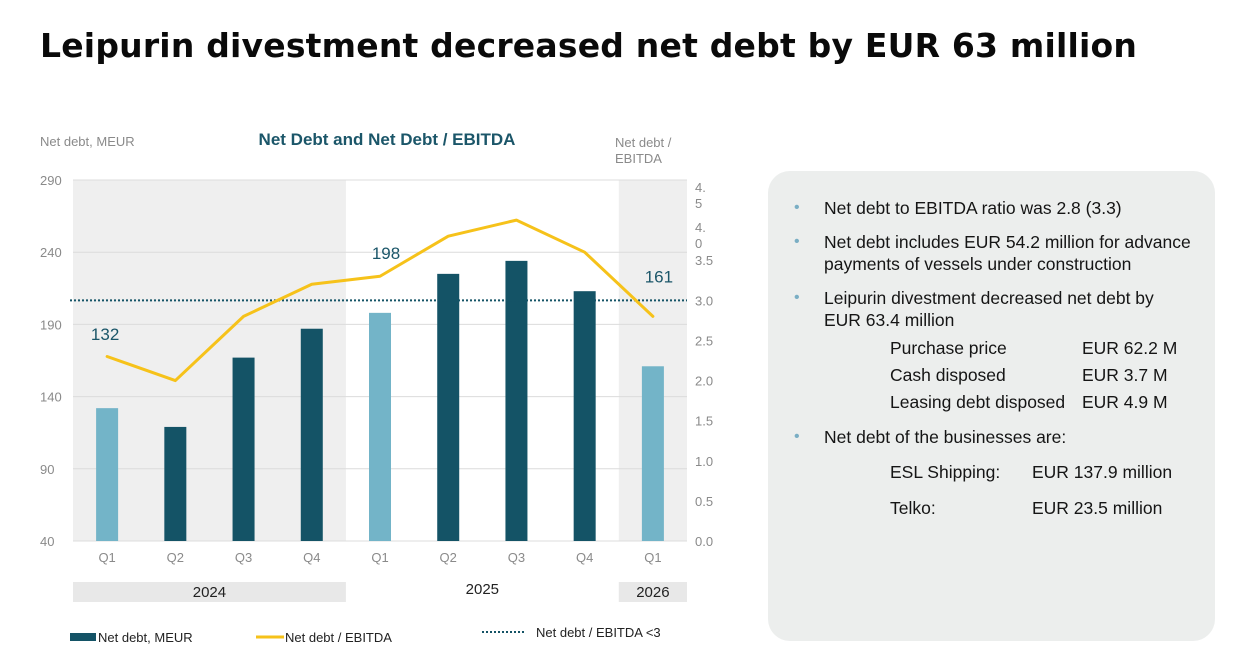  I want to click on right-tick-label: 3.5, so click(704, 260).